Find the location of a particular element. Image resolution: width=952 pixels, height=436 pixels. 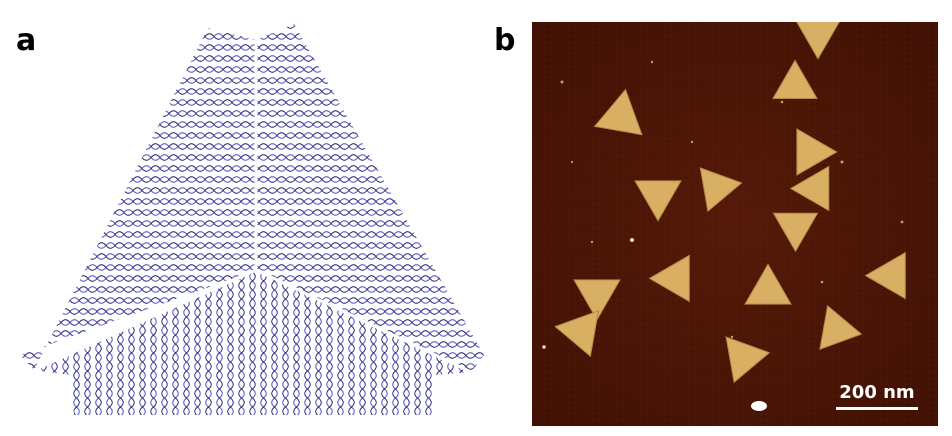

afm-bright-blob is located at coordinates (759, 406).